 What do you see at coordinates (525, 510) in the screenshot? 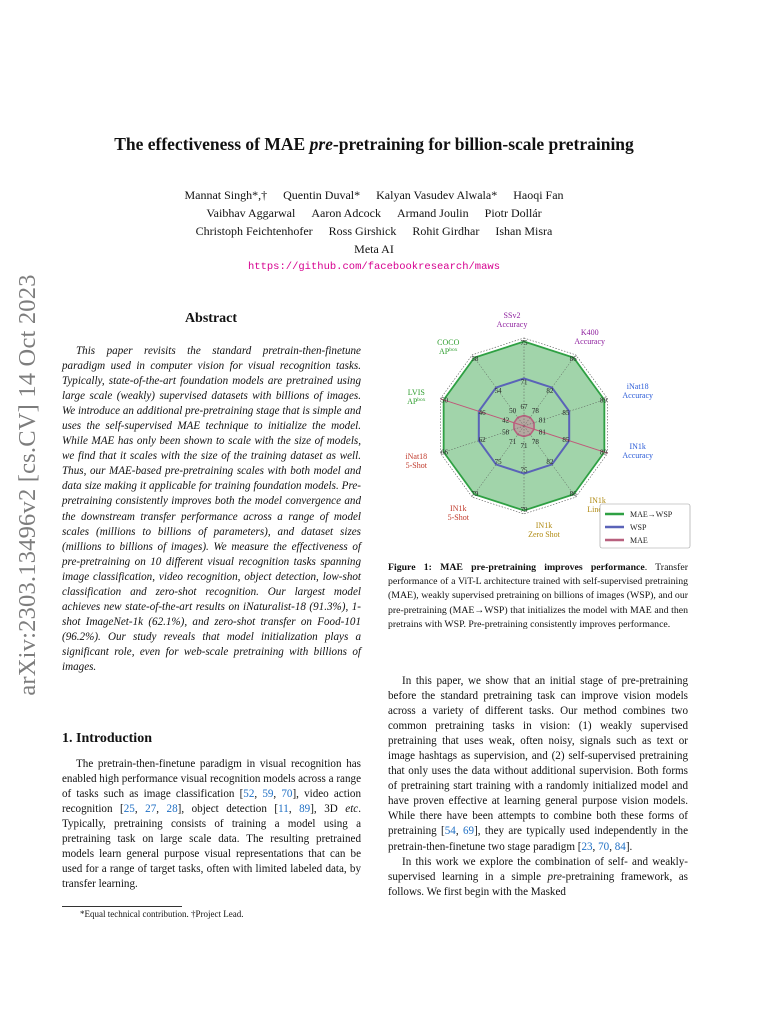
I see `data-label-mae-wsp: 79` at bounding box center [525, 510].